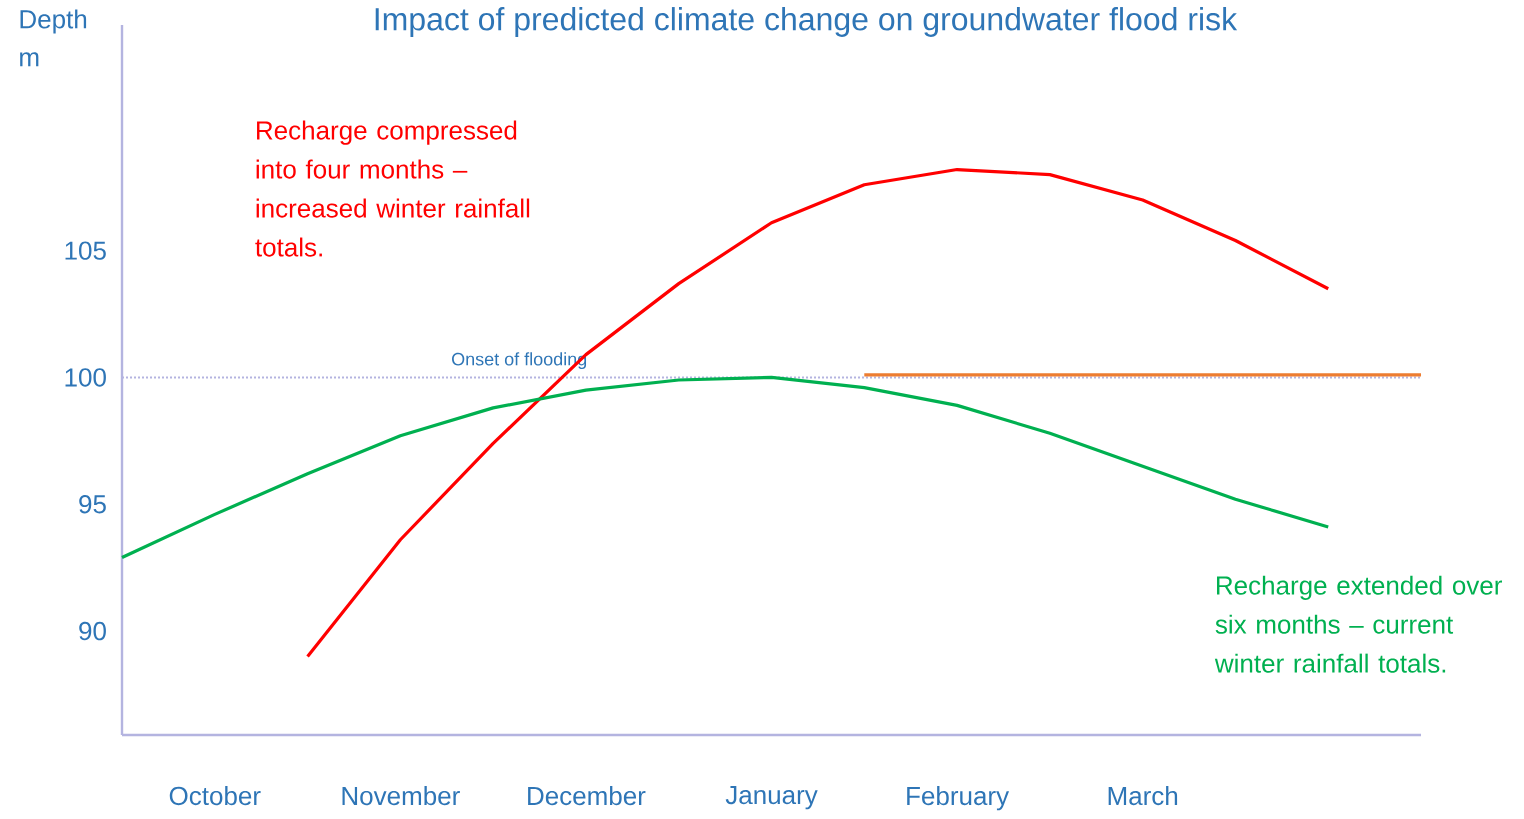  What do you see at coordinates (85, 377) in the screenshot?
I see `y-tick-label: 100` at bounding box center [85, 377].